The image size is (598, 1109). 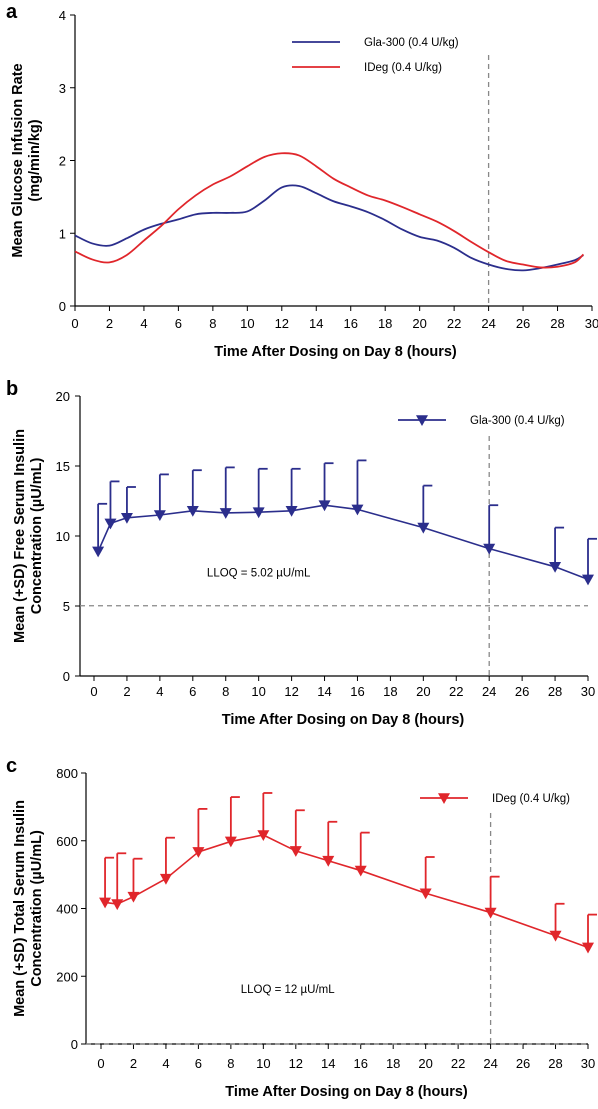 What do you see at coordinates (11, 766) in the screenshot?
I see `panel-label: c` at bounding box center [11, 766].